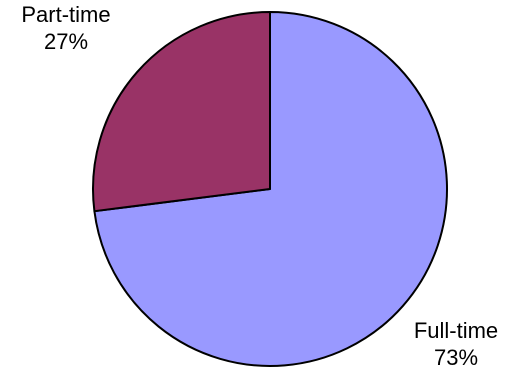 The width and height of the screenshot is (524, 377). Describe the element at coordinates (66, 41) in the screenshot. I see `slice-value-label-part-time: 27%` at that location.